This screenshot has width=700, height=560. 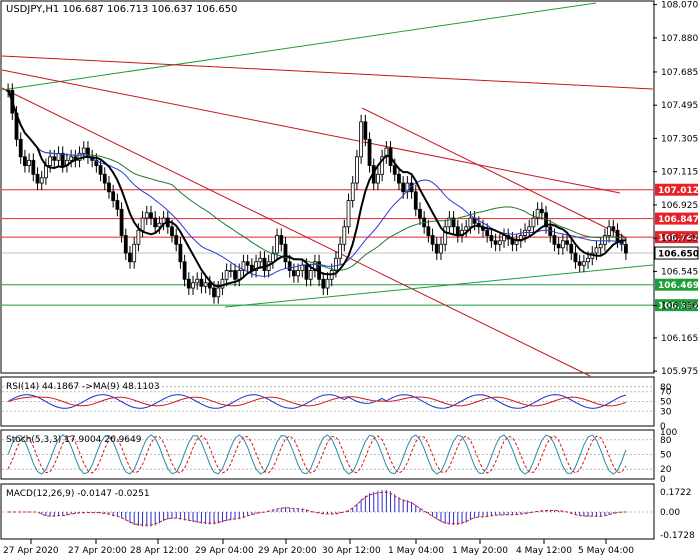 I want to click on price-tick-label: 107.305, so click(x=679, y=139).